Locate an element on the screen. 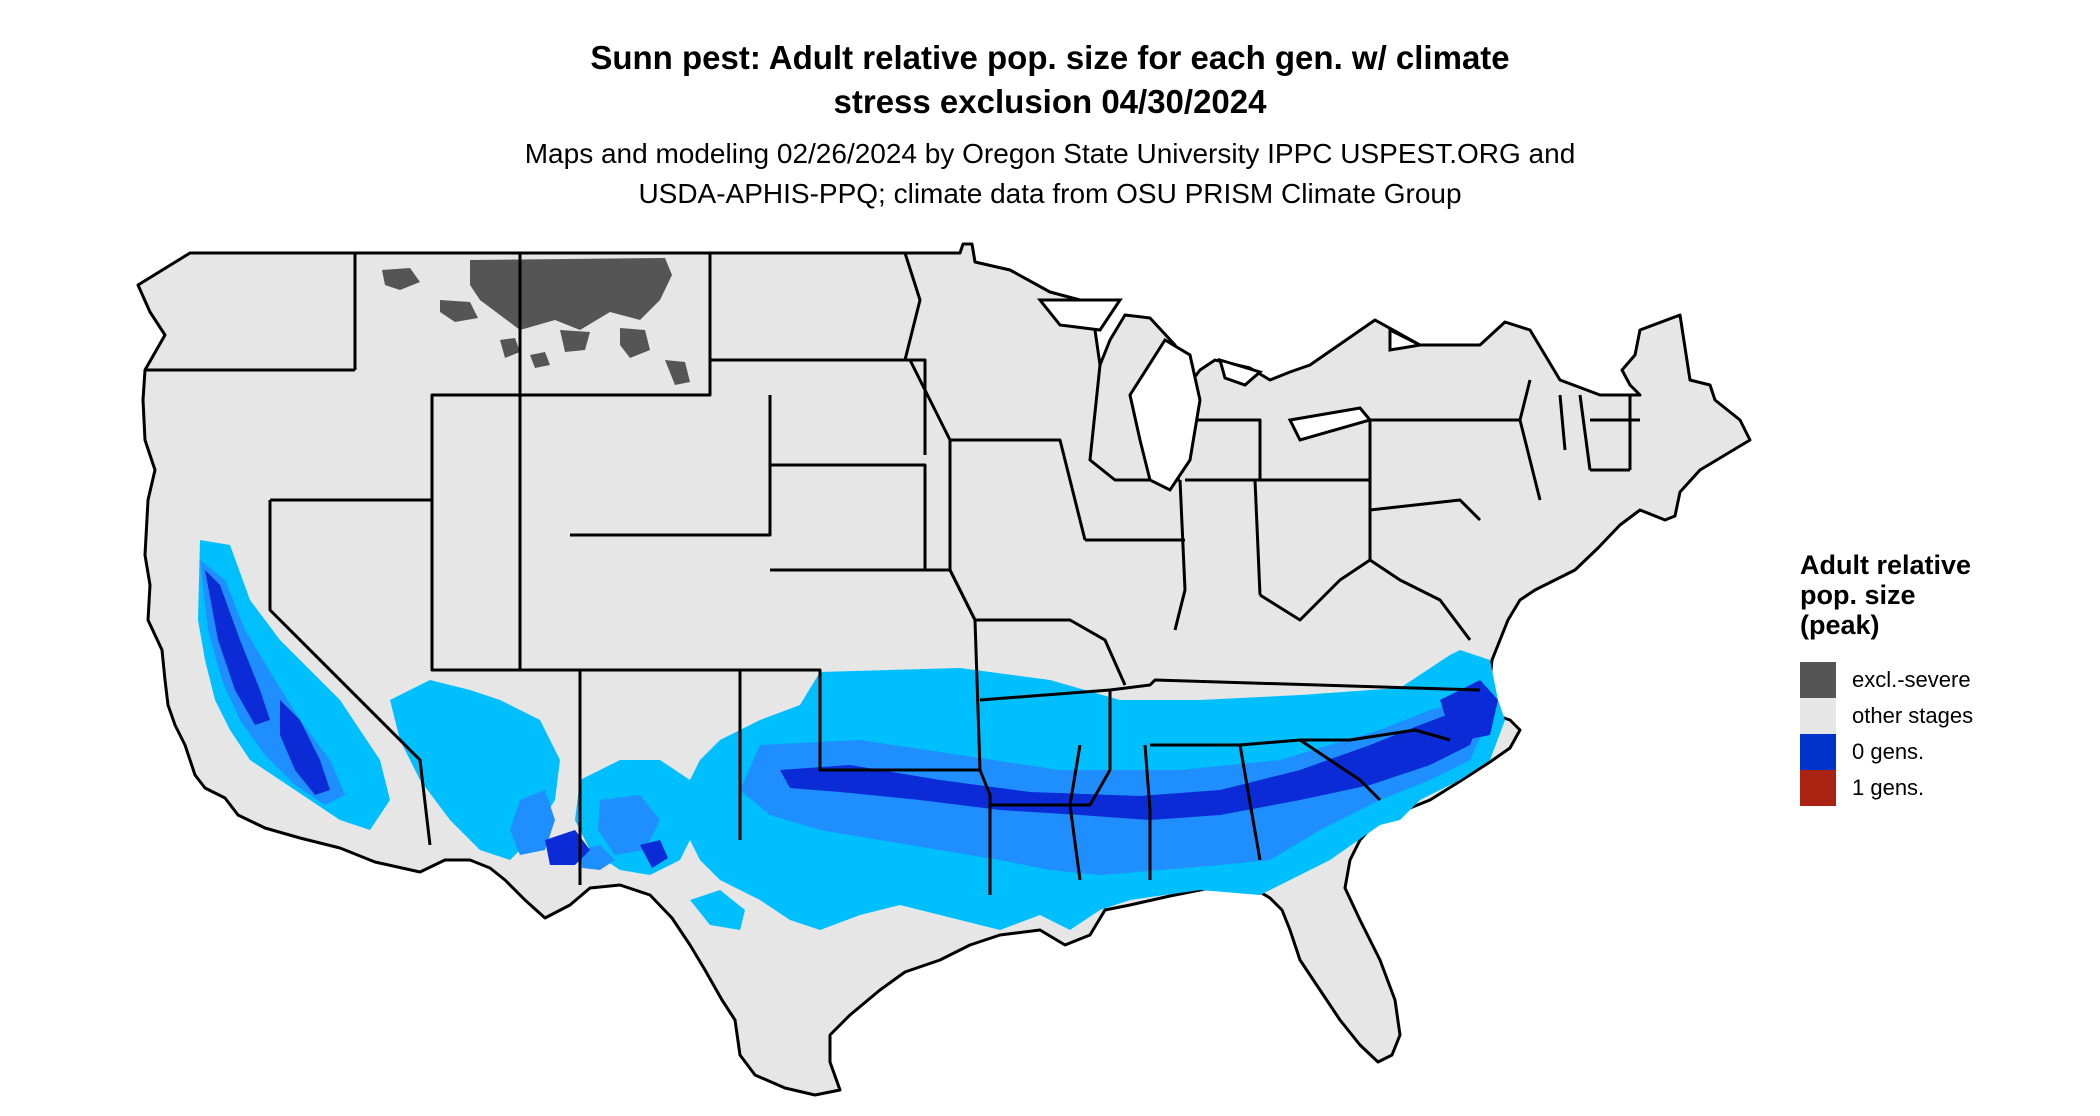 This screenshot has height=1116, width=2100. legend-title-line-3: (peak) is located at coordinates (1840, 625).